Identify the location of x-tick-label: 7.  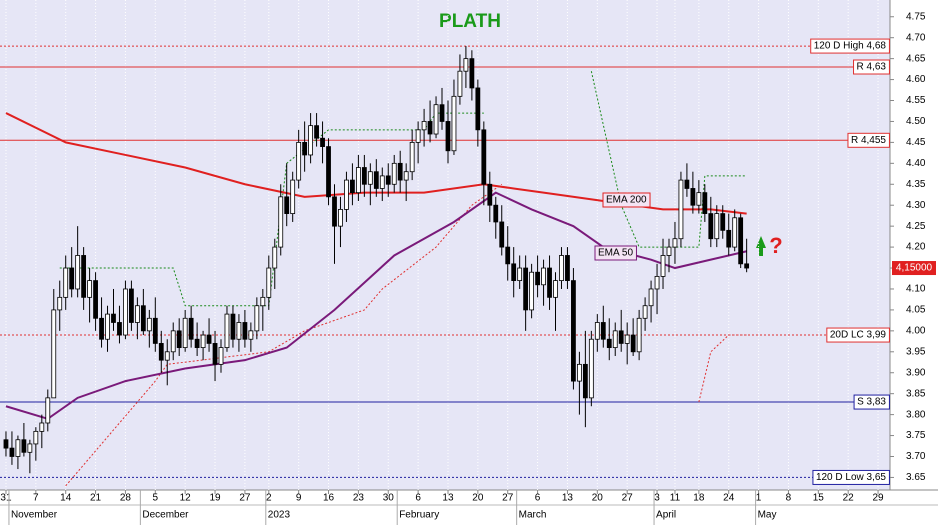
(36, 498).